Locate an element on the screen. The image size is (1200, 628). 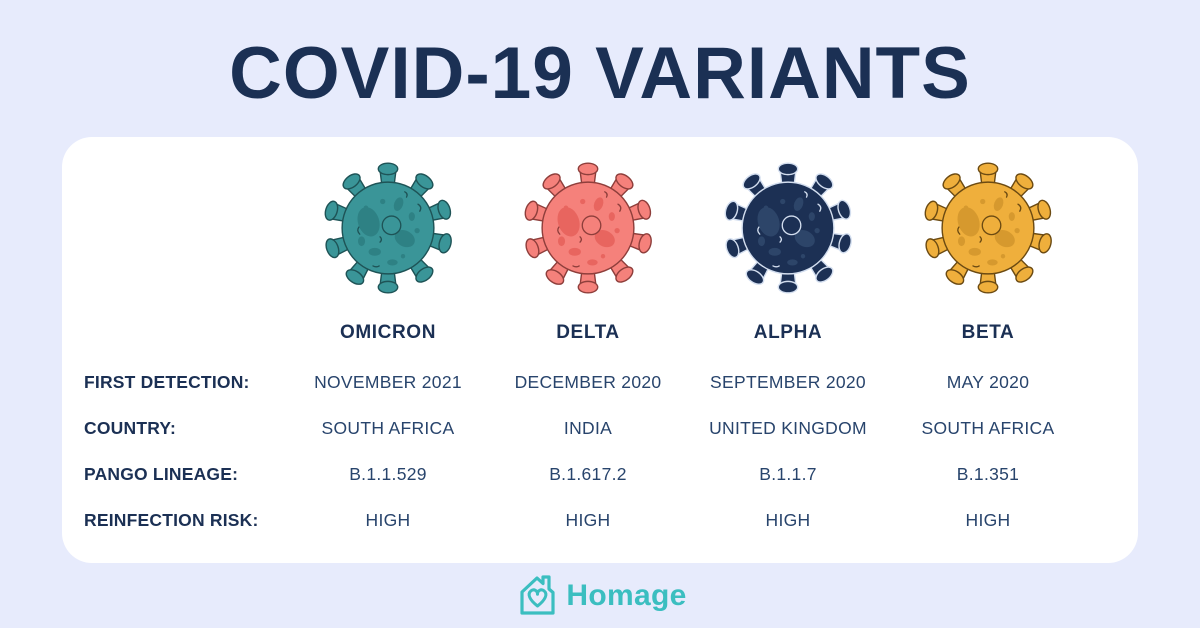
pango-lineage-delta: B.1.617.2 is located at coordinates (588, 473).